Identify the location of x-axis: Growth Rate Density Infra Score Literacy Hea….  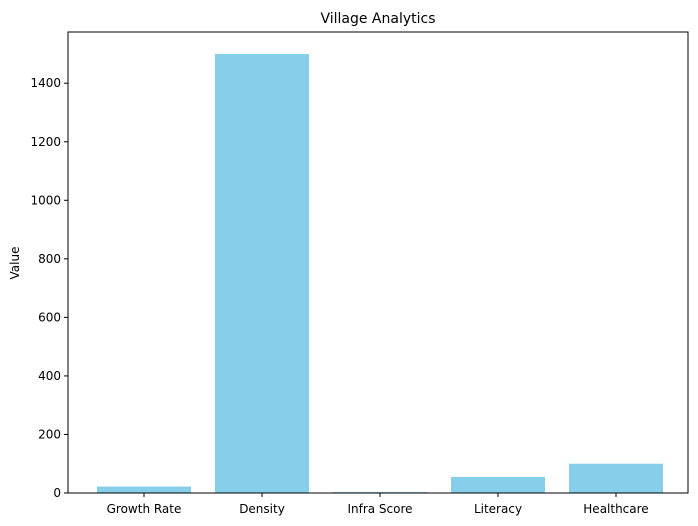
(378, 504).